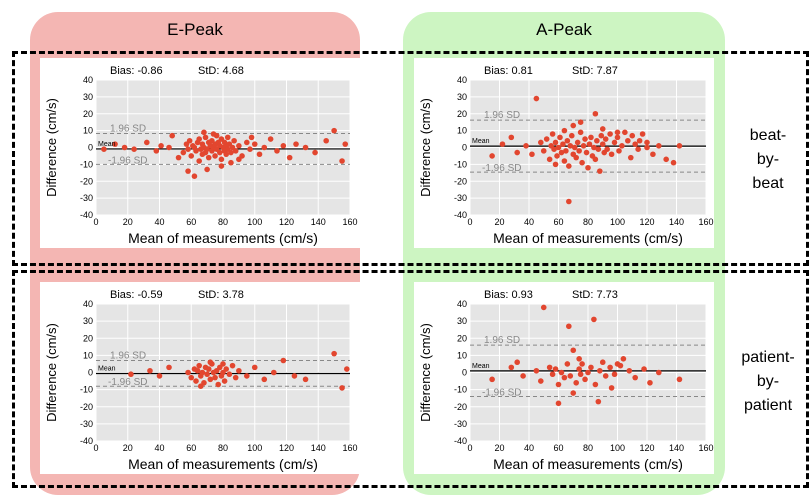 The width and height of the screenshot is (809, 495). Describe the element at coordinates (86, 424) in the screenshot. I see `y-tick-label: -30` at that location.